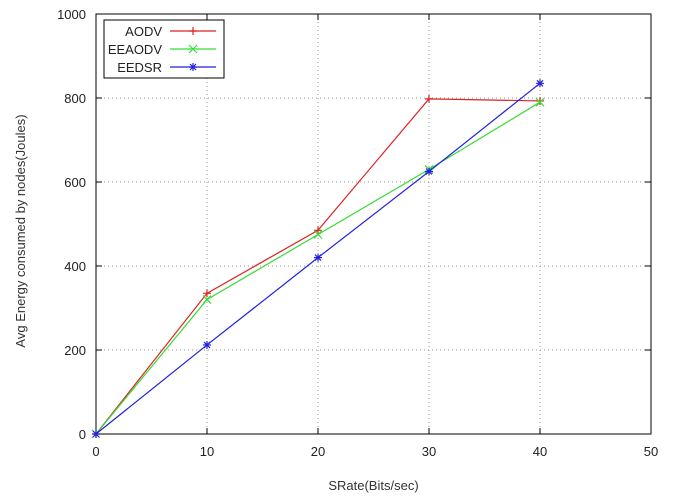 Image resolution: width=673 pixels, height=496 pixels. Describe the element at coordinates (71, 14) in the screenshot. I see `y-tick-label: 1000` at that location.